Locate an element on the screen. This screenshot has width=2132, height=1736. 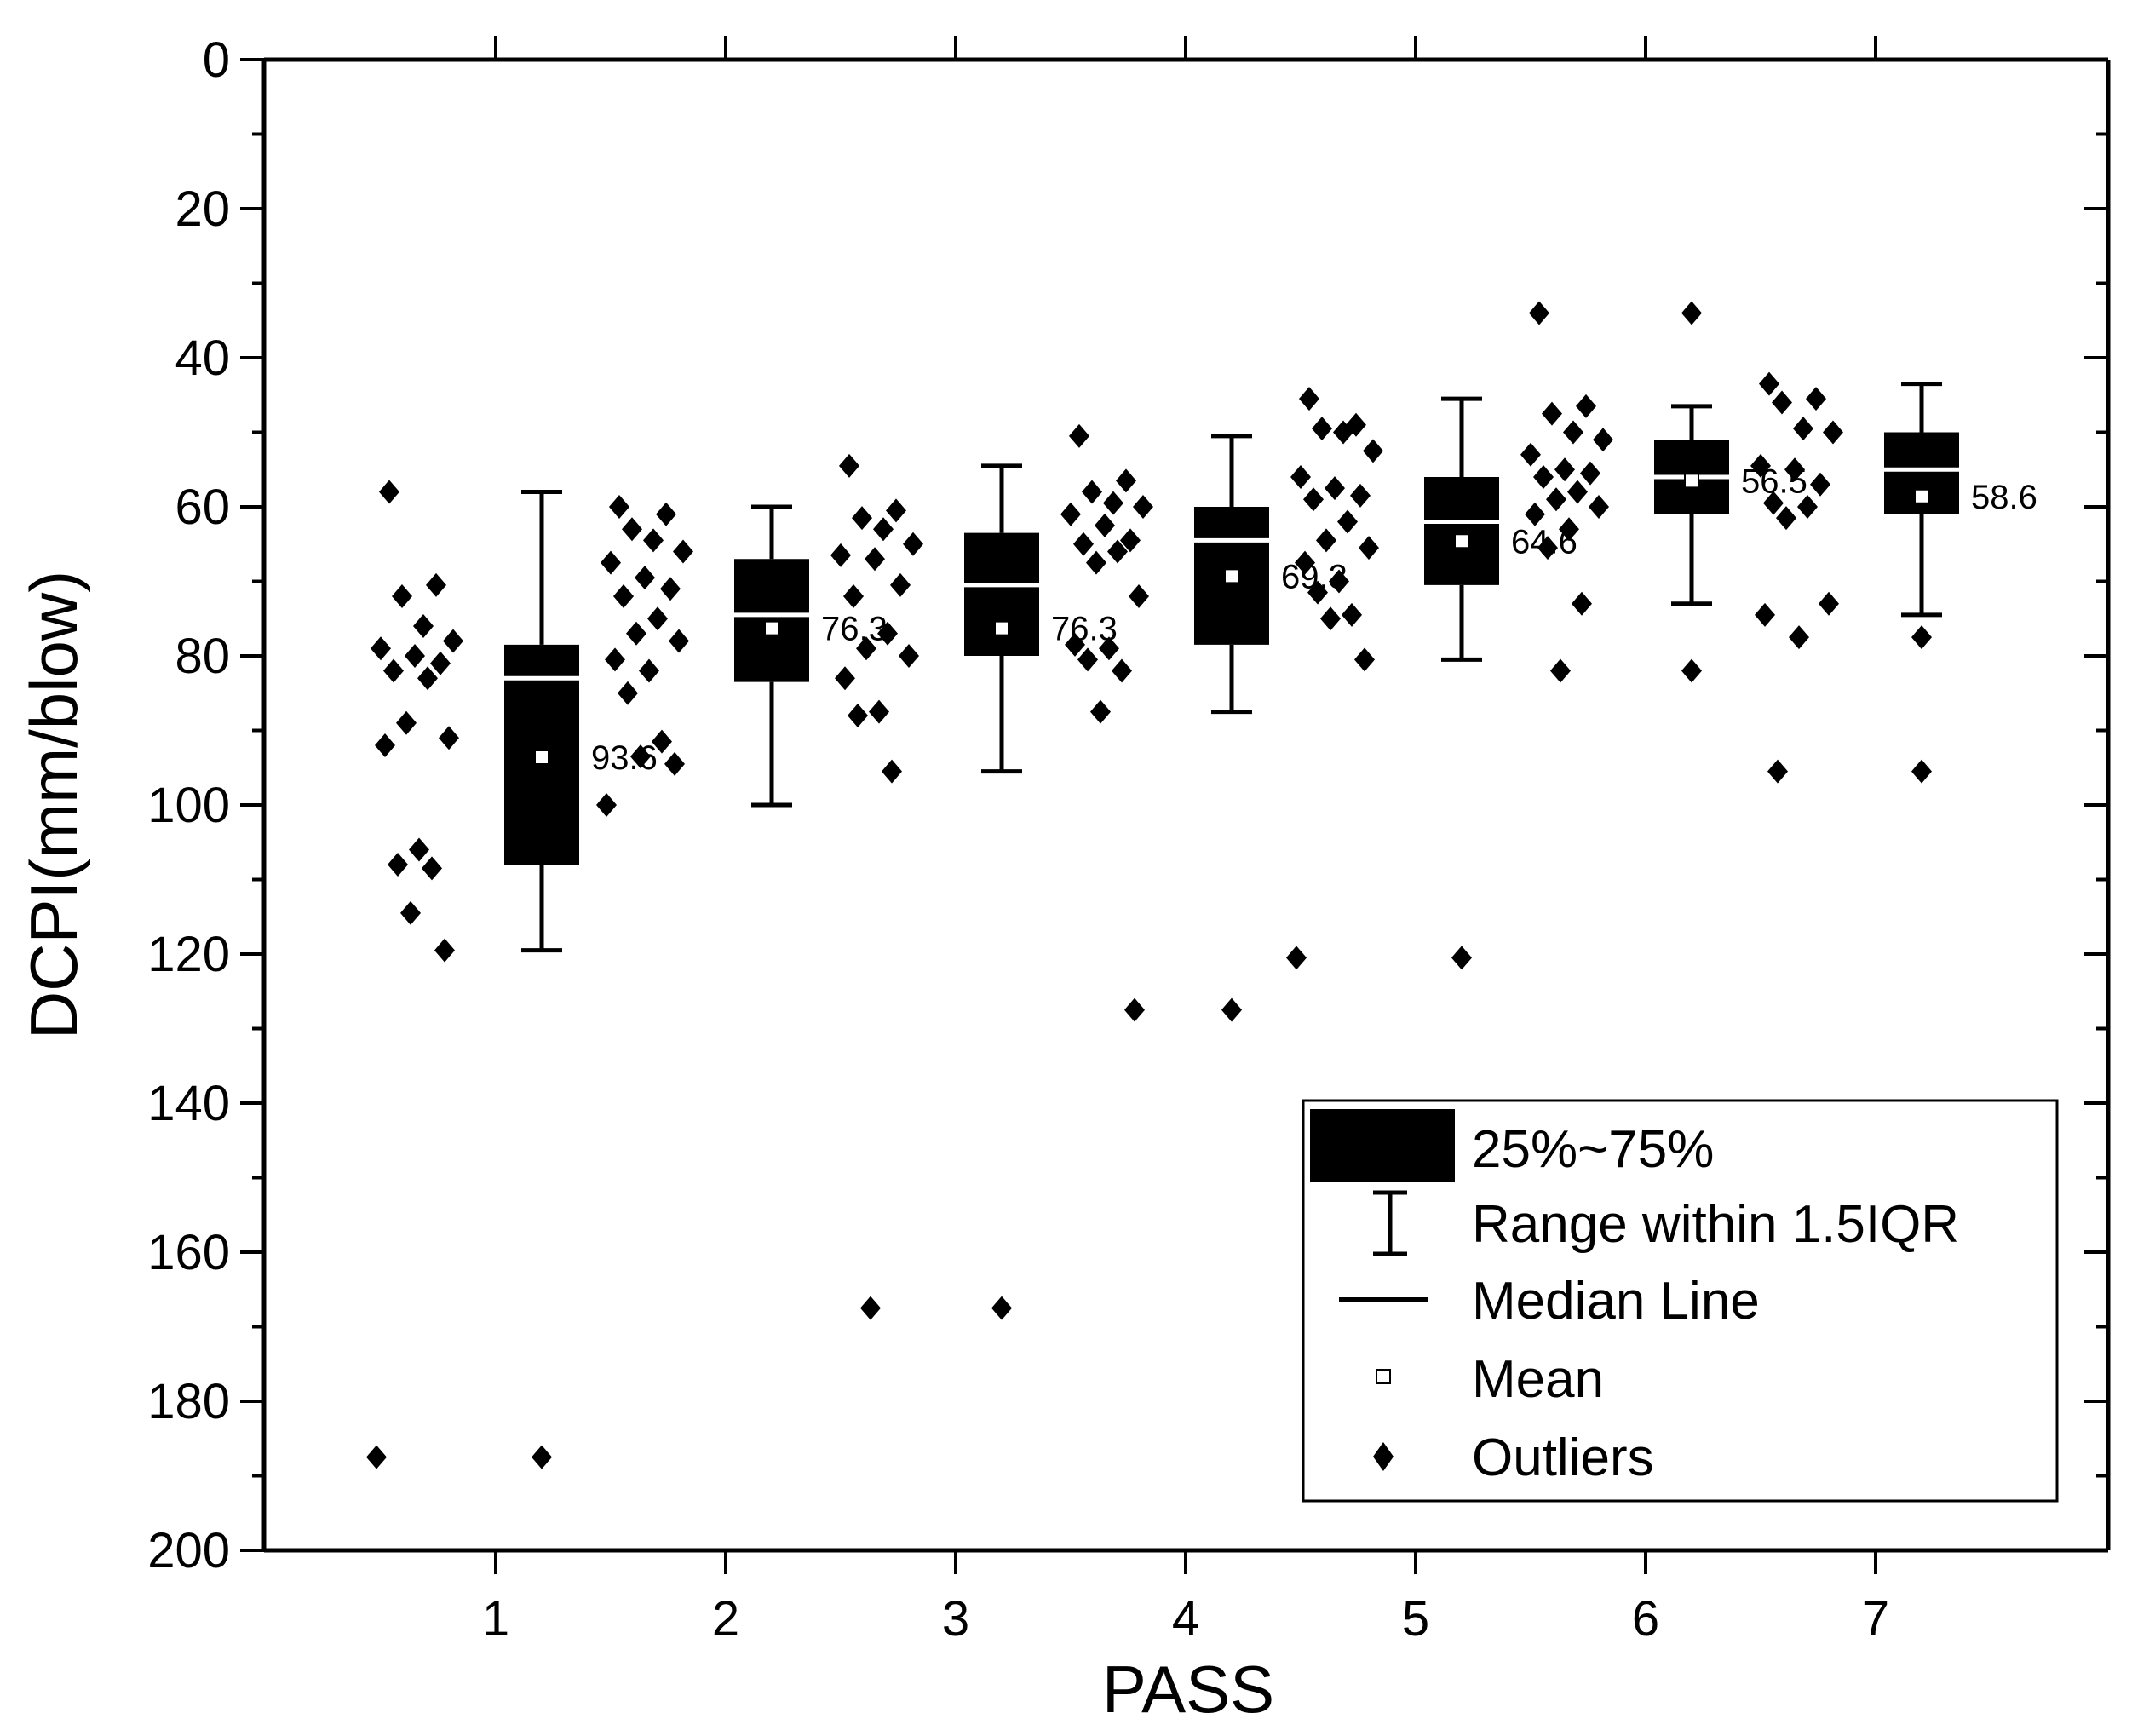
mean-marker is located at coordinates (1001, 628).